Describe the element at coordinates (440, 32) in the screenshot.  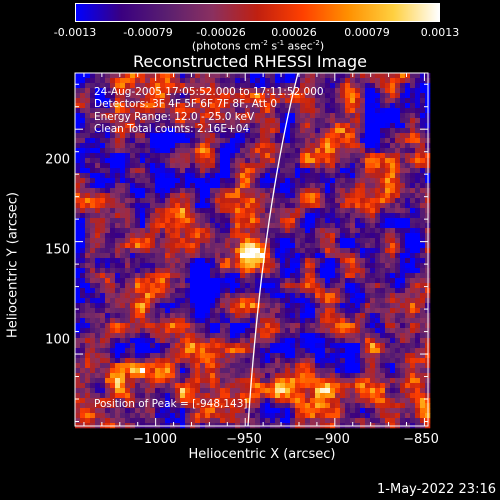
I see `colorbar-tick-label: 0.0013` at that location.